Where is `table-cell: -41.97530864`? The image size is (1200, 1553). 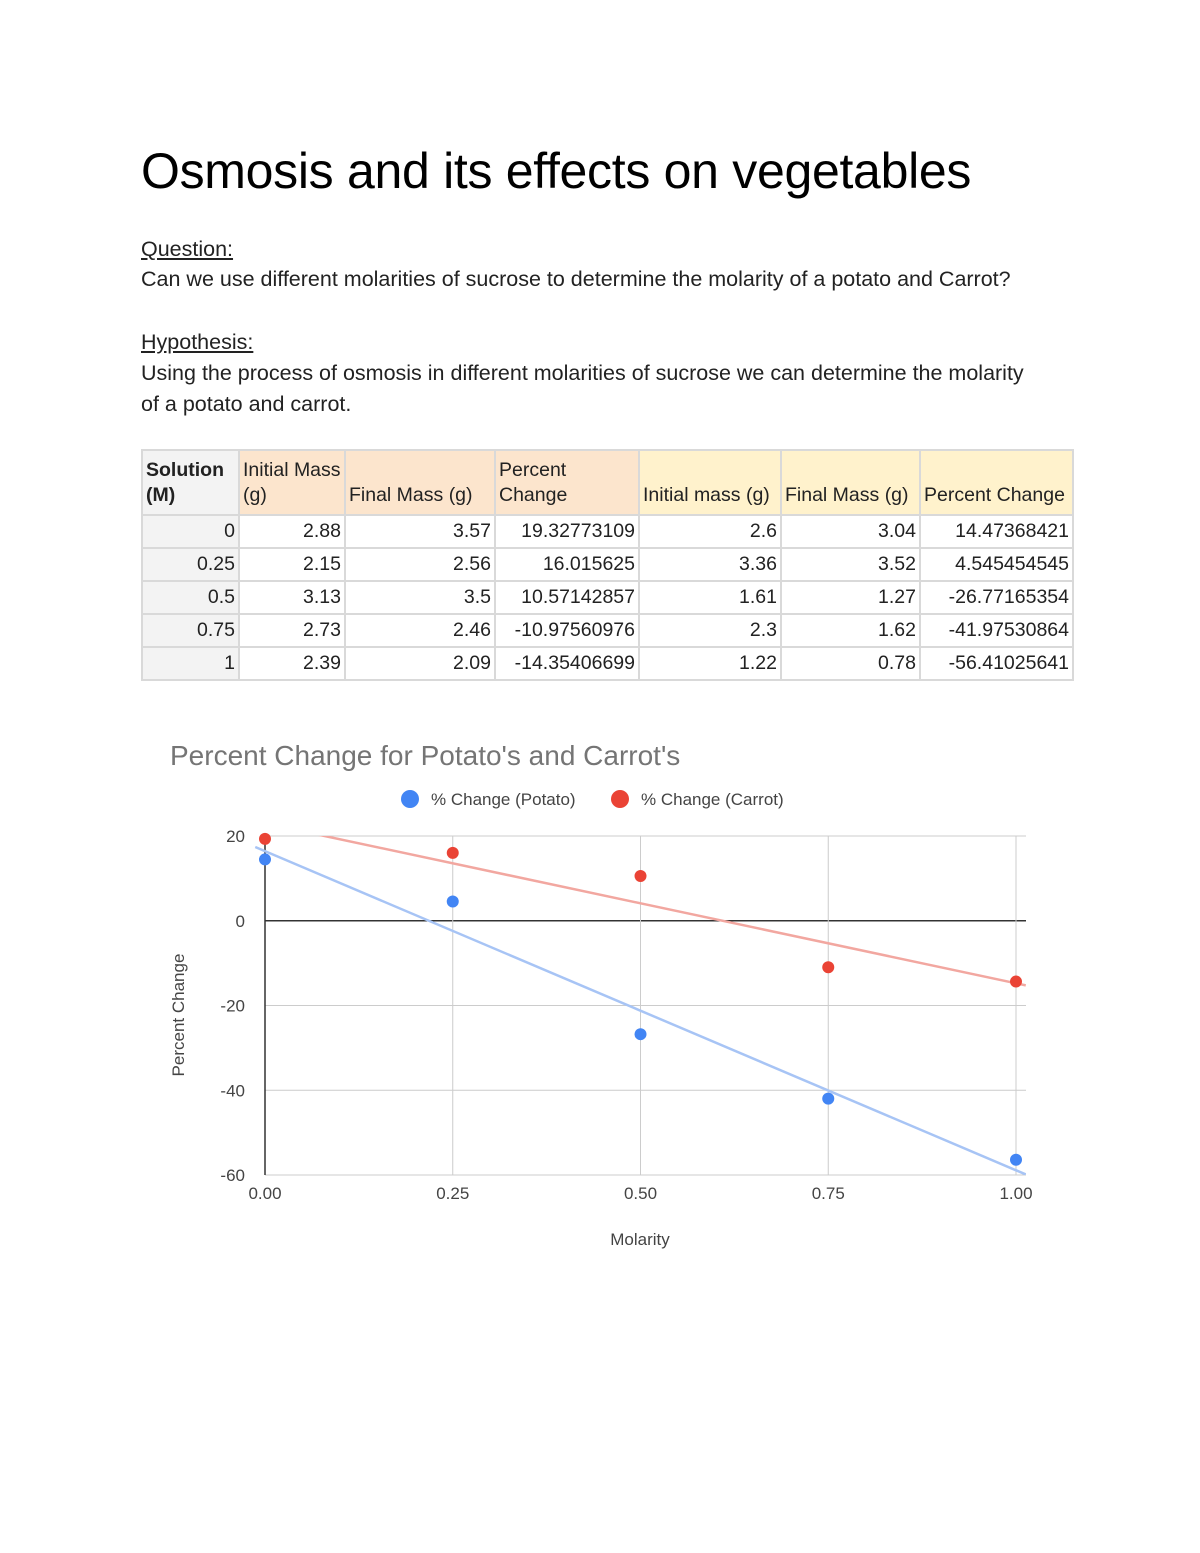 table-cell: -41.97530864 is located at coordinates (996, 630).